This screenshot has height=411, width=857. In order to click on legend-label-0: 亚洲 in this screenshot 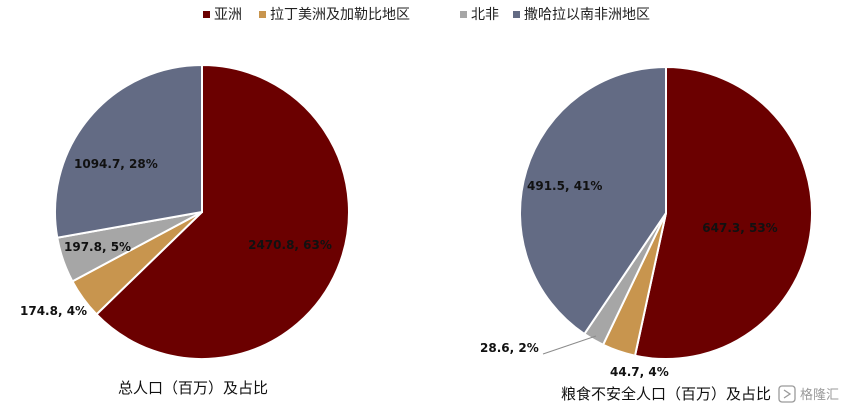, I will do `click(228, 15)`.